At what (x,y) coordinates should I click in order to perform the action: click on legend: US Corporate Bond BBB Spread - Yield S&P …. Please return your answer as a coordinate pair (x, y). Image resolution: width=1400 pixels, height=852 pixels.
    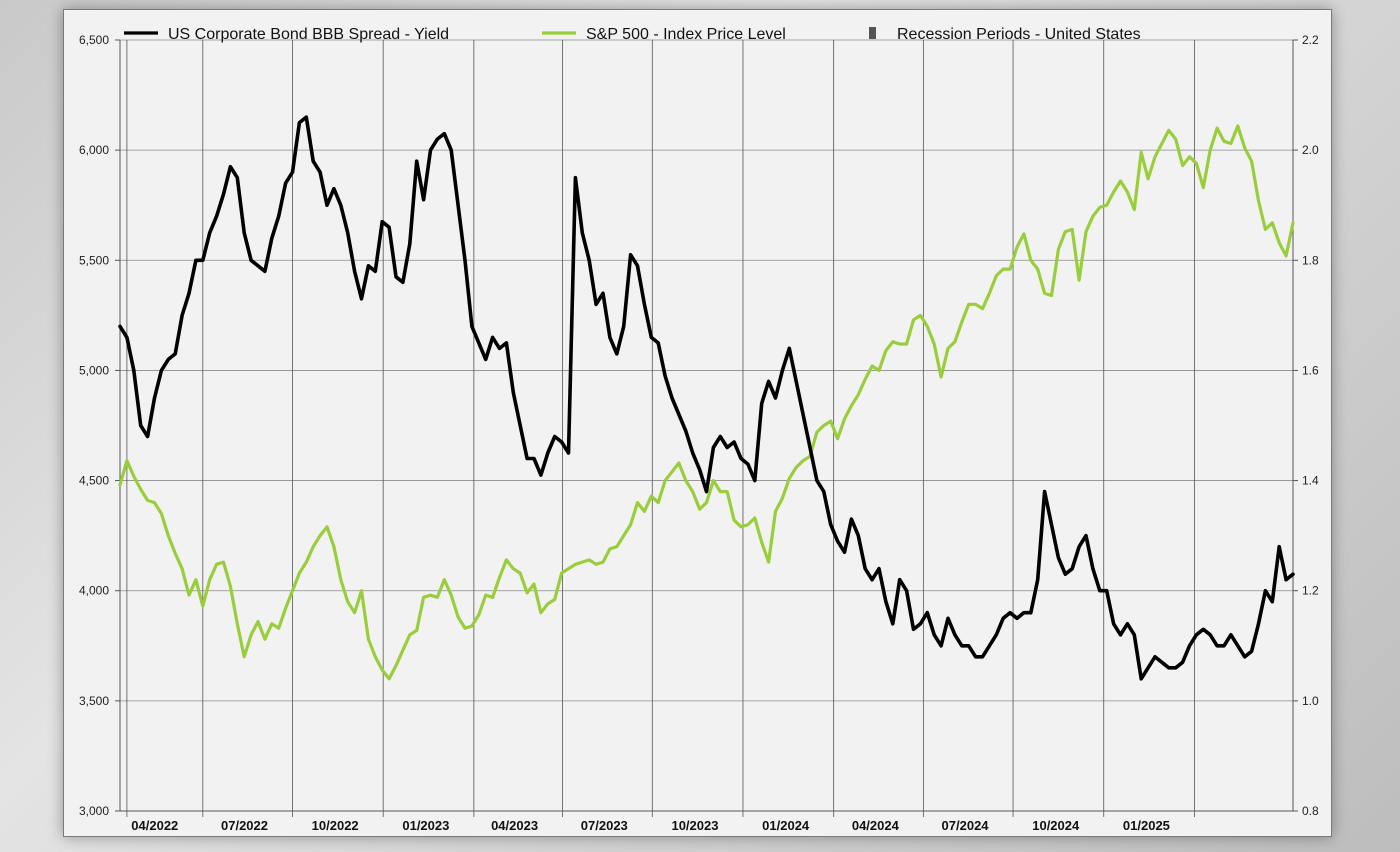
    Looking at the image, I should click on (632, 34).